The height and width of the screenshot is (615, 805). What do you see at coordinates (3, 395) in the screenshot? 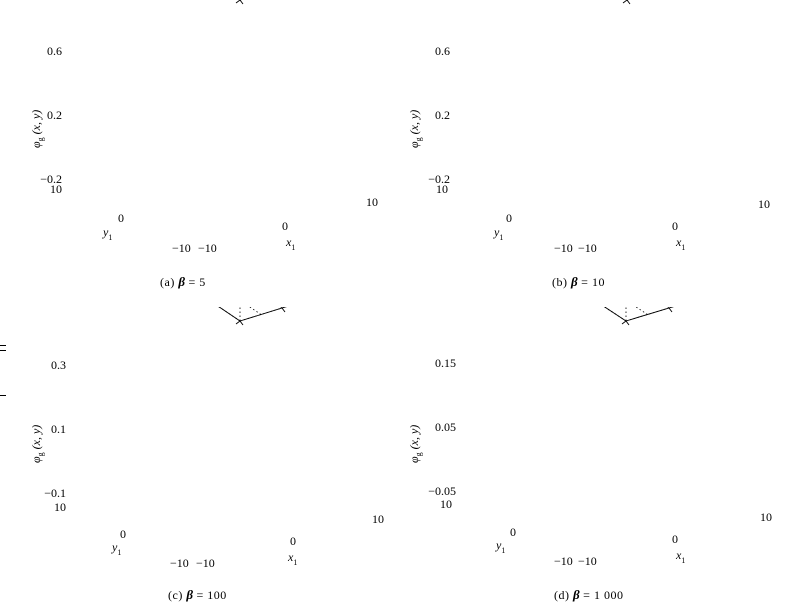
I see `page-edge-mark-bottom` at bounding box center [3, 395].